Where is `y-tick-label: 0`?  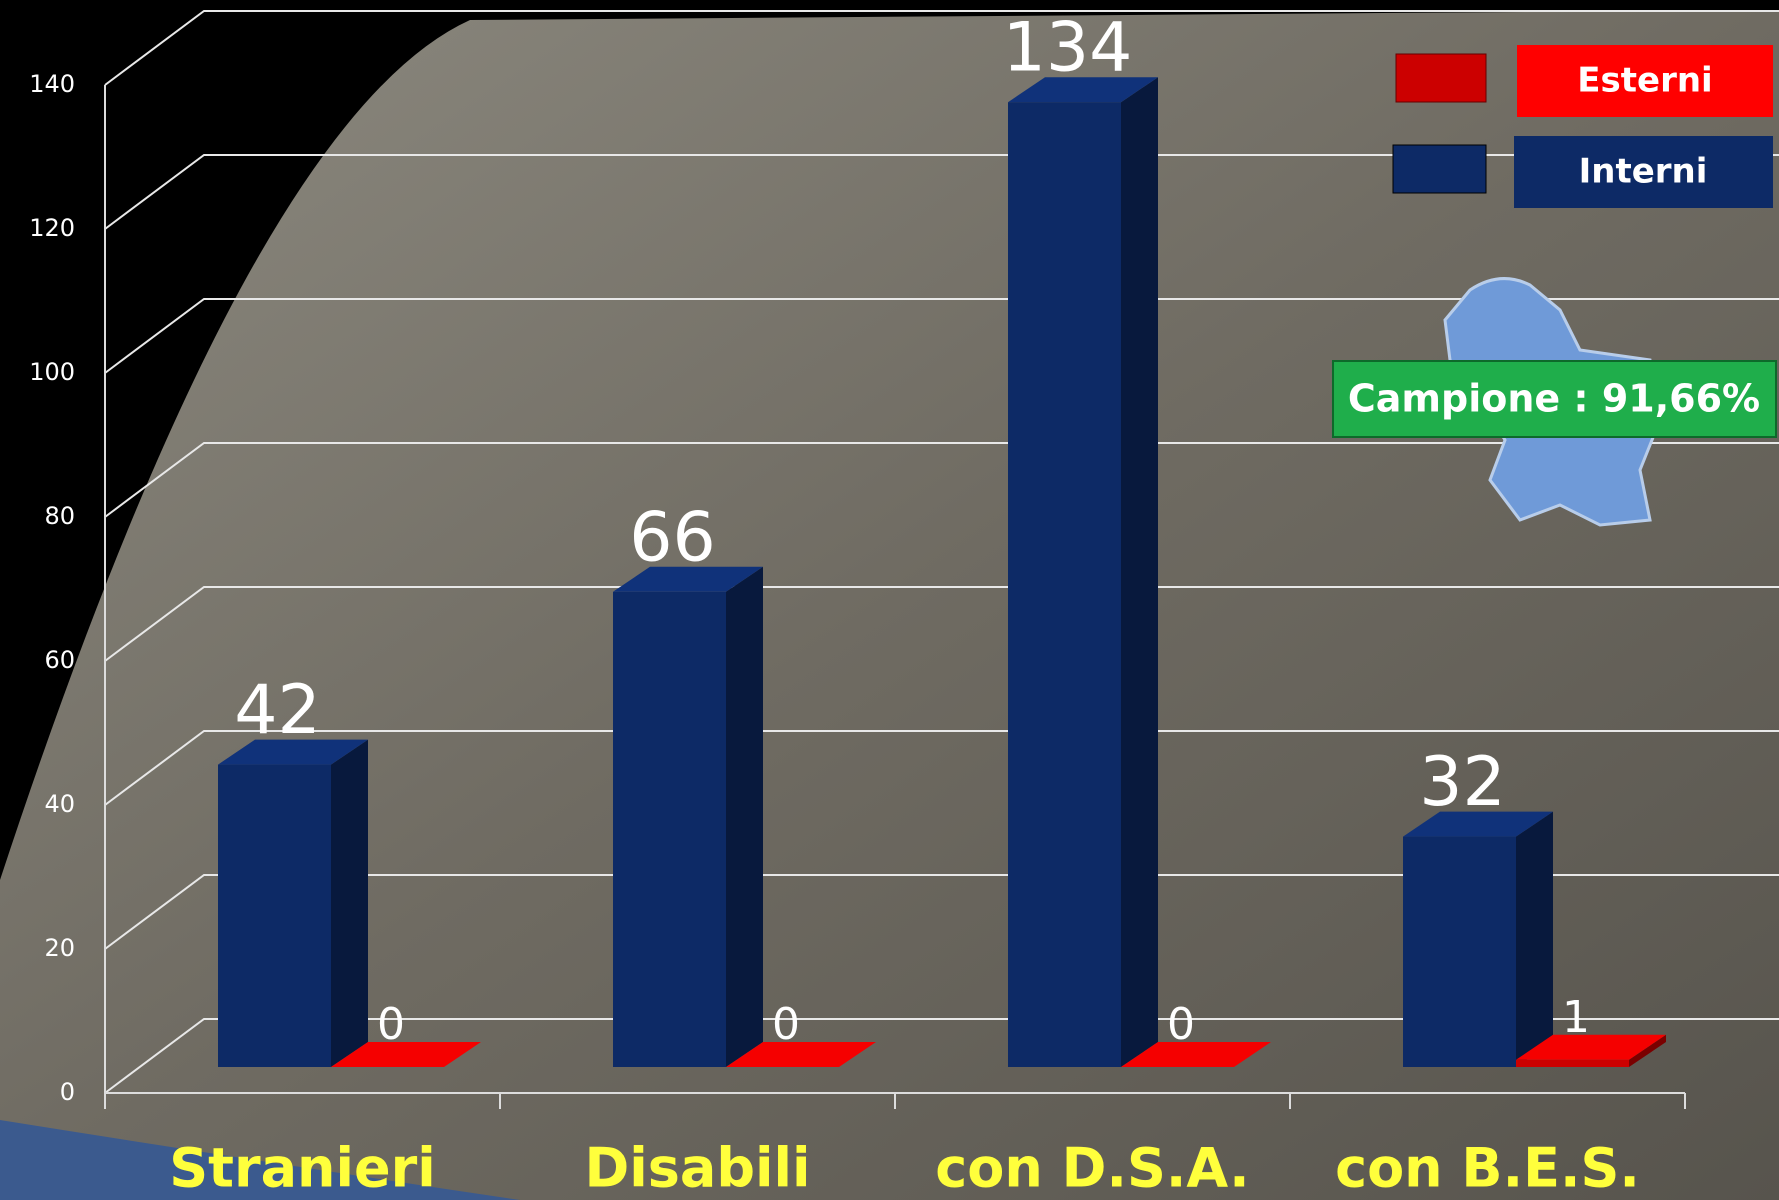
y-tick-label: 0 is located at coordinates (67, 1092).